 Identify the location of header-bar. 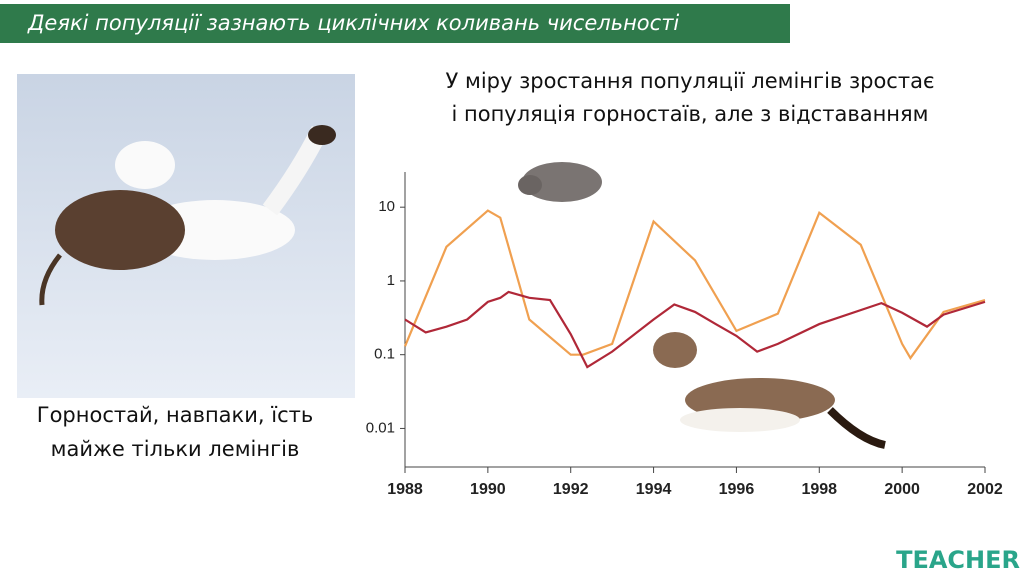
(395, 23).